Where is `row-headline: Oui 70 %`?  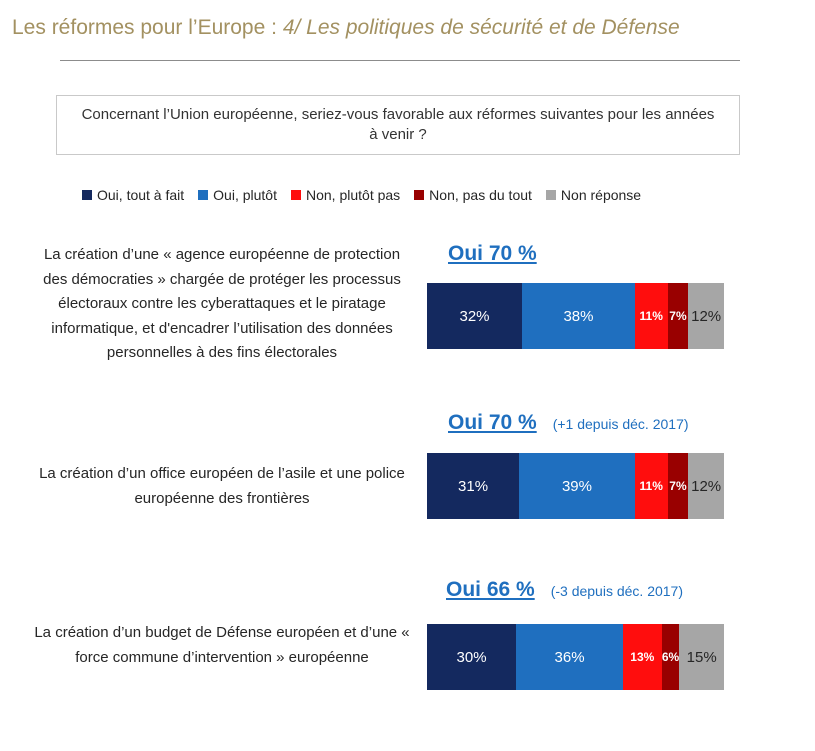 row-headline: Oui 70 % is located at coordinates (492, 254).